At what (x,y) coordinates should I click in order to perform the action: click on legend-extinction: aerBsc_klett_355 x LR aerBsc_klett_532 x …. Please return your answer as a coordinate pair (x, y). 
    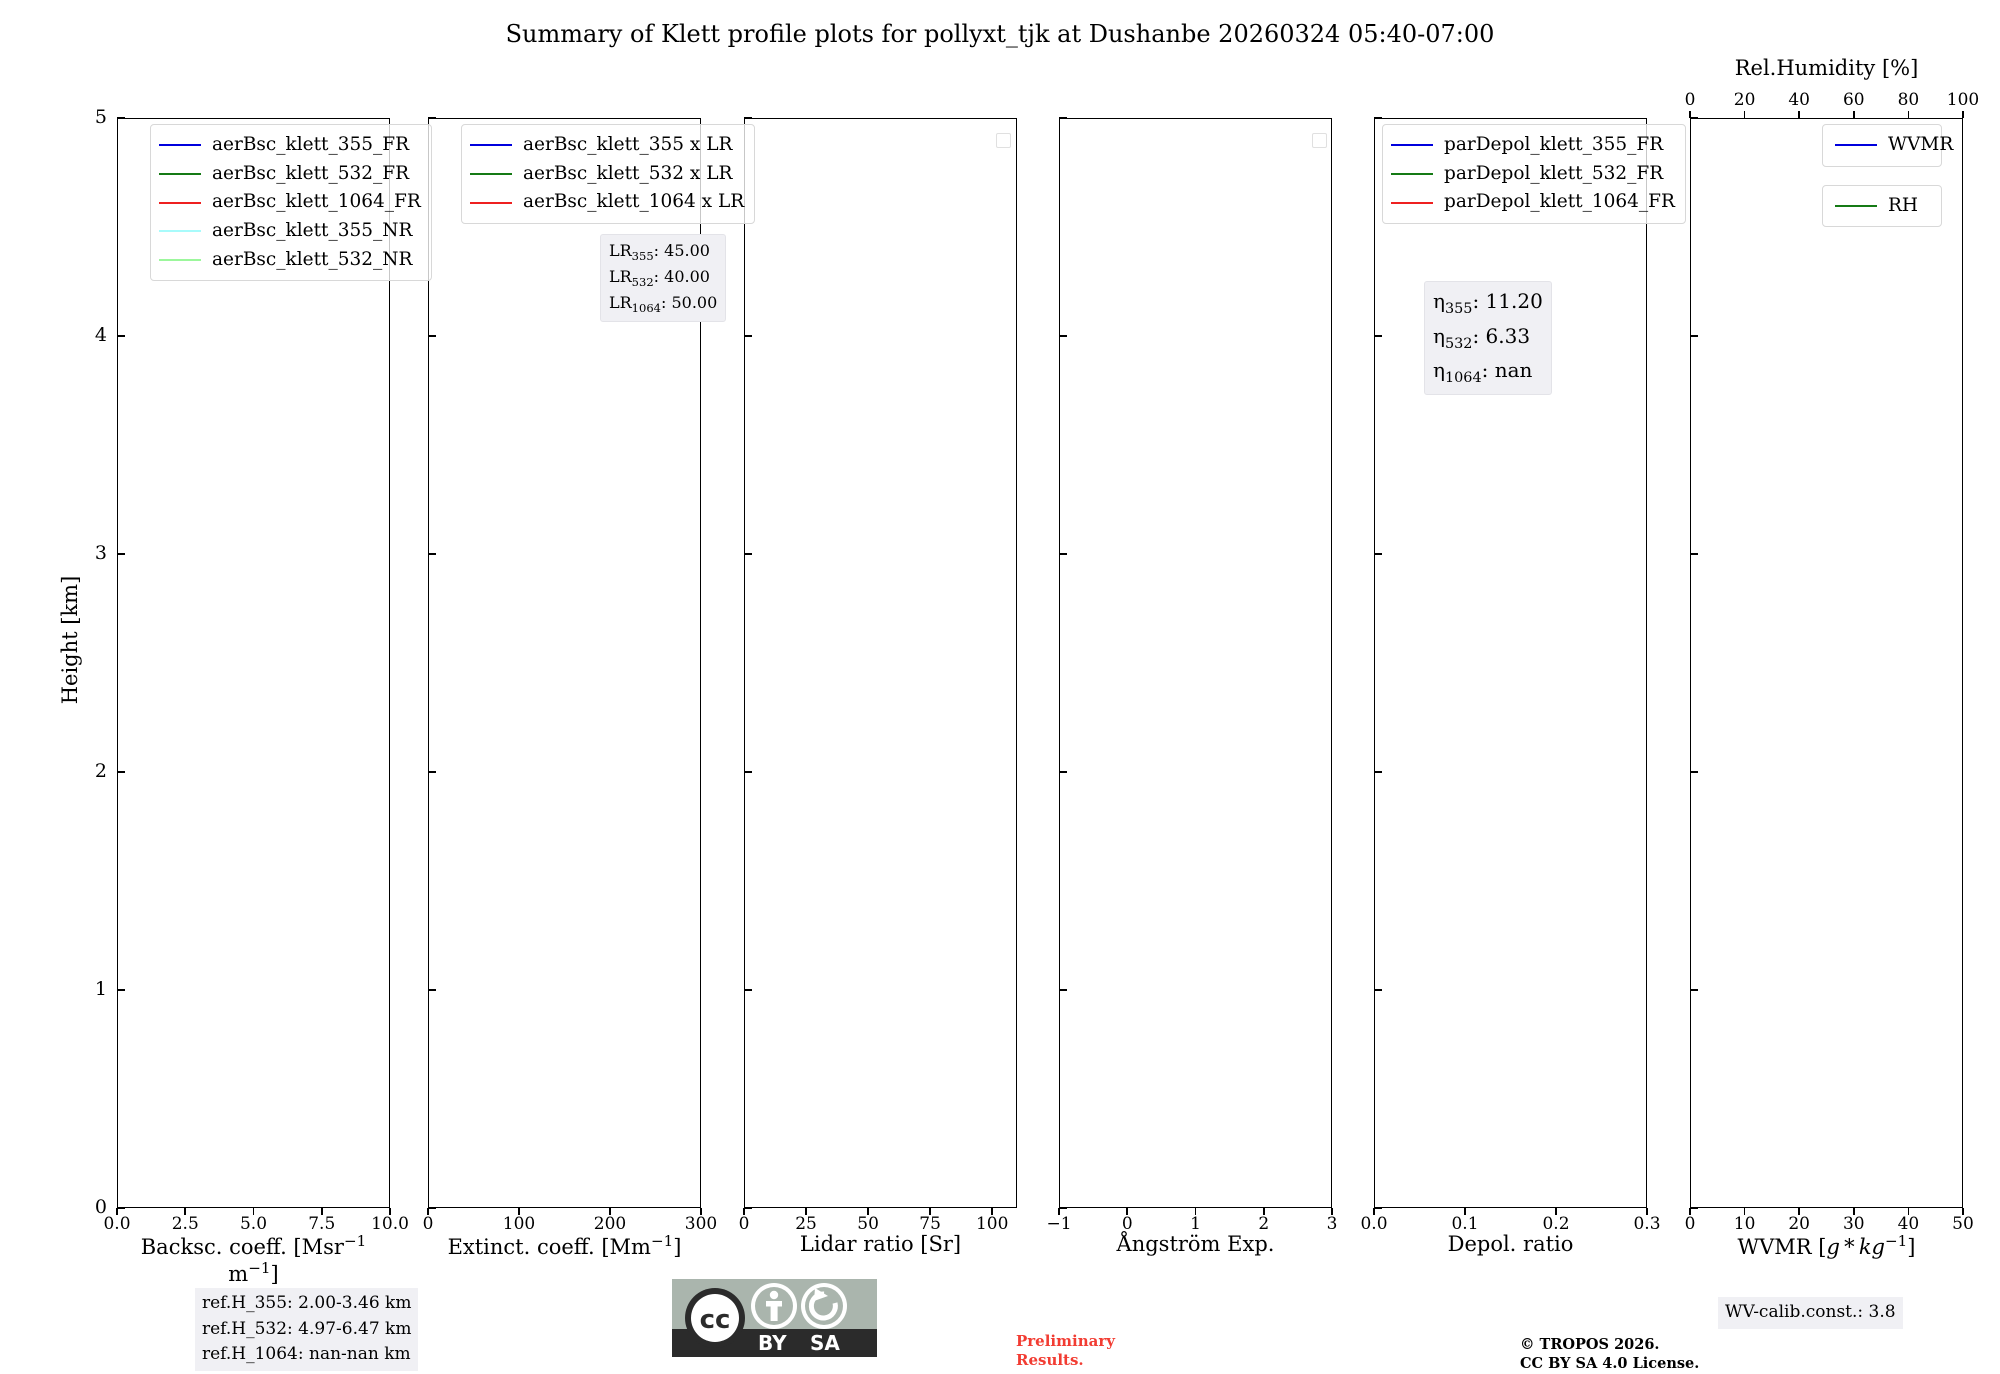
    Looking at the image, I should click on (608, 174).